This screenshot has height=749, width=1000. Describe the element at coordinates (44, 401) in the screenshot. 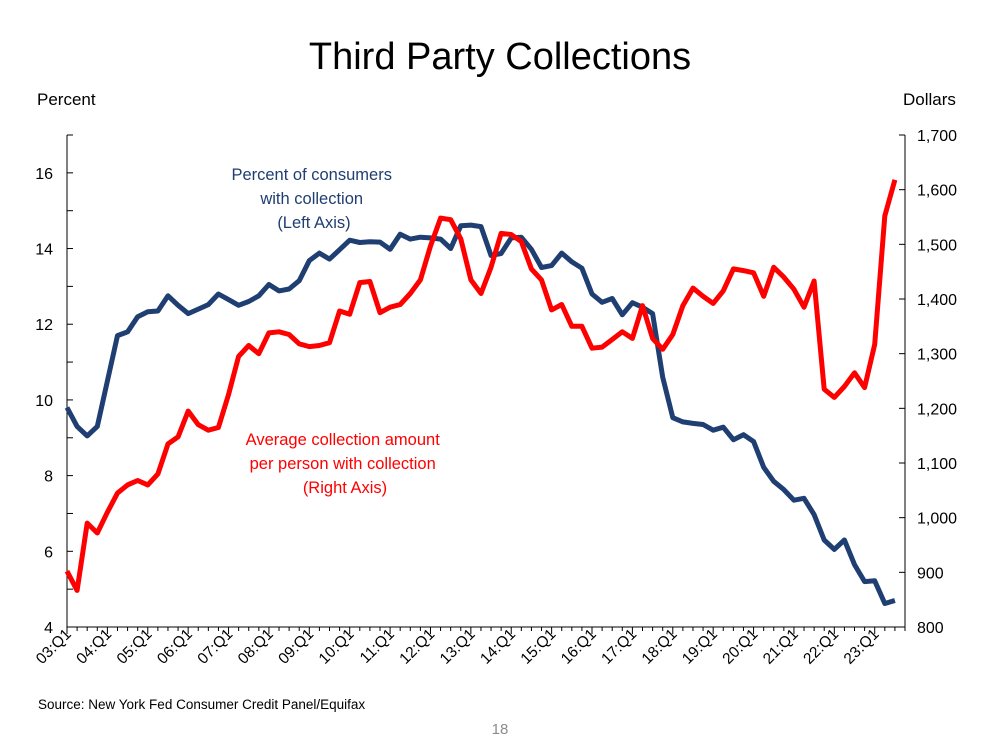

I see `left-y-tick-label: 10` at that location.